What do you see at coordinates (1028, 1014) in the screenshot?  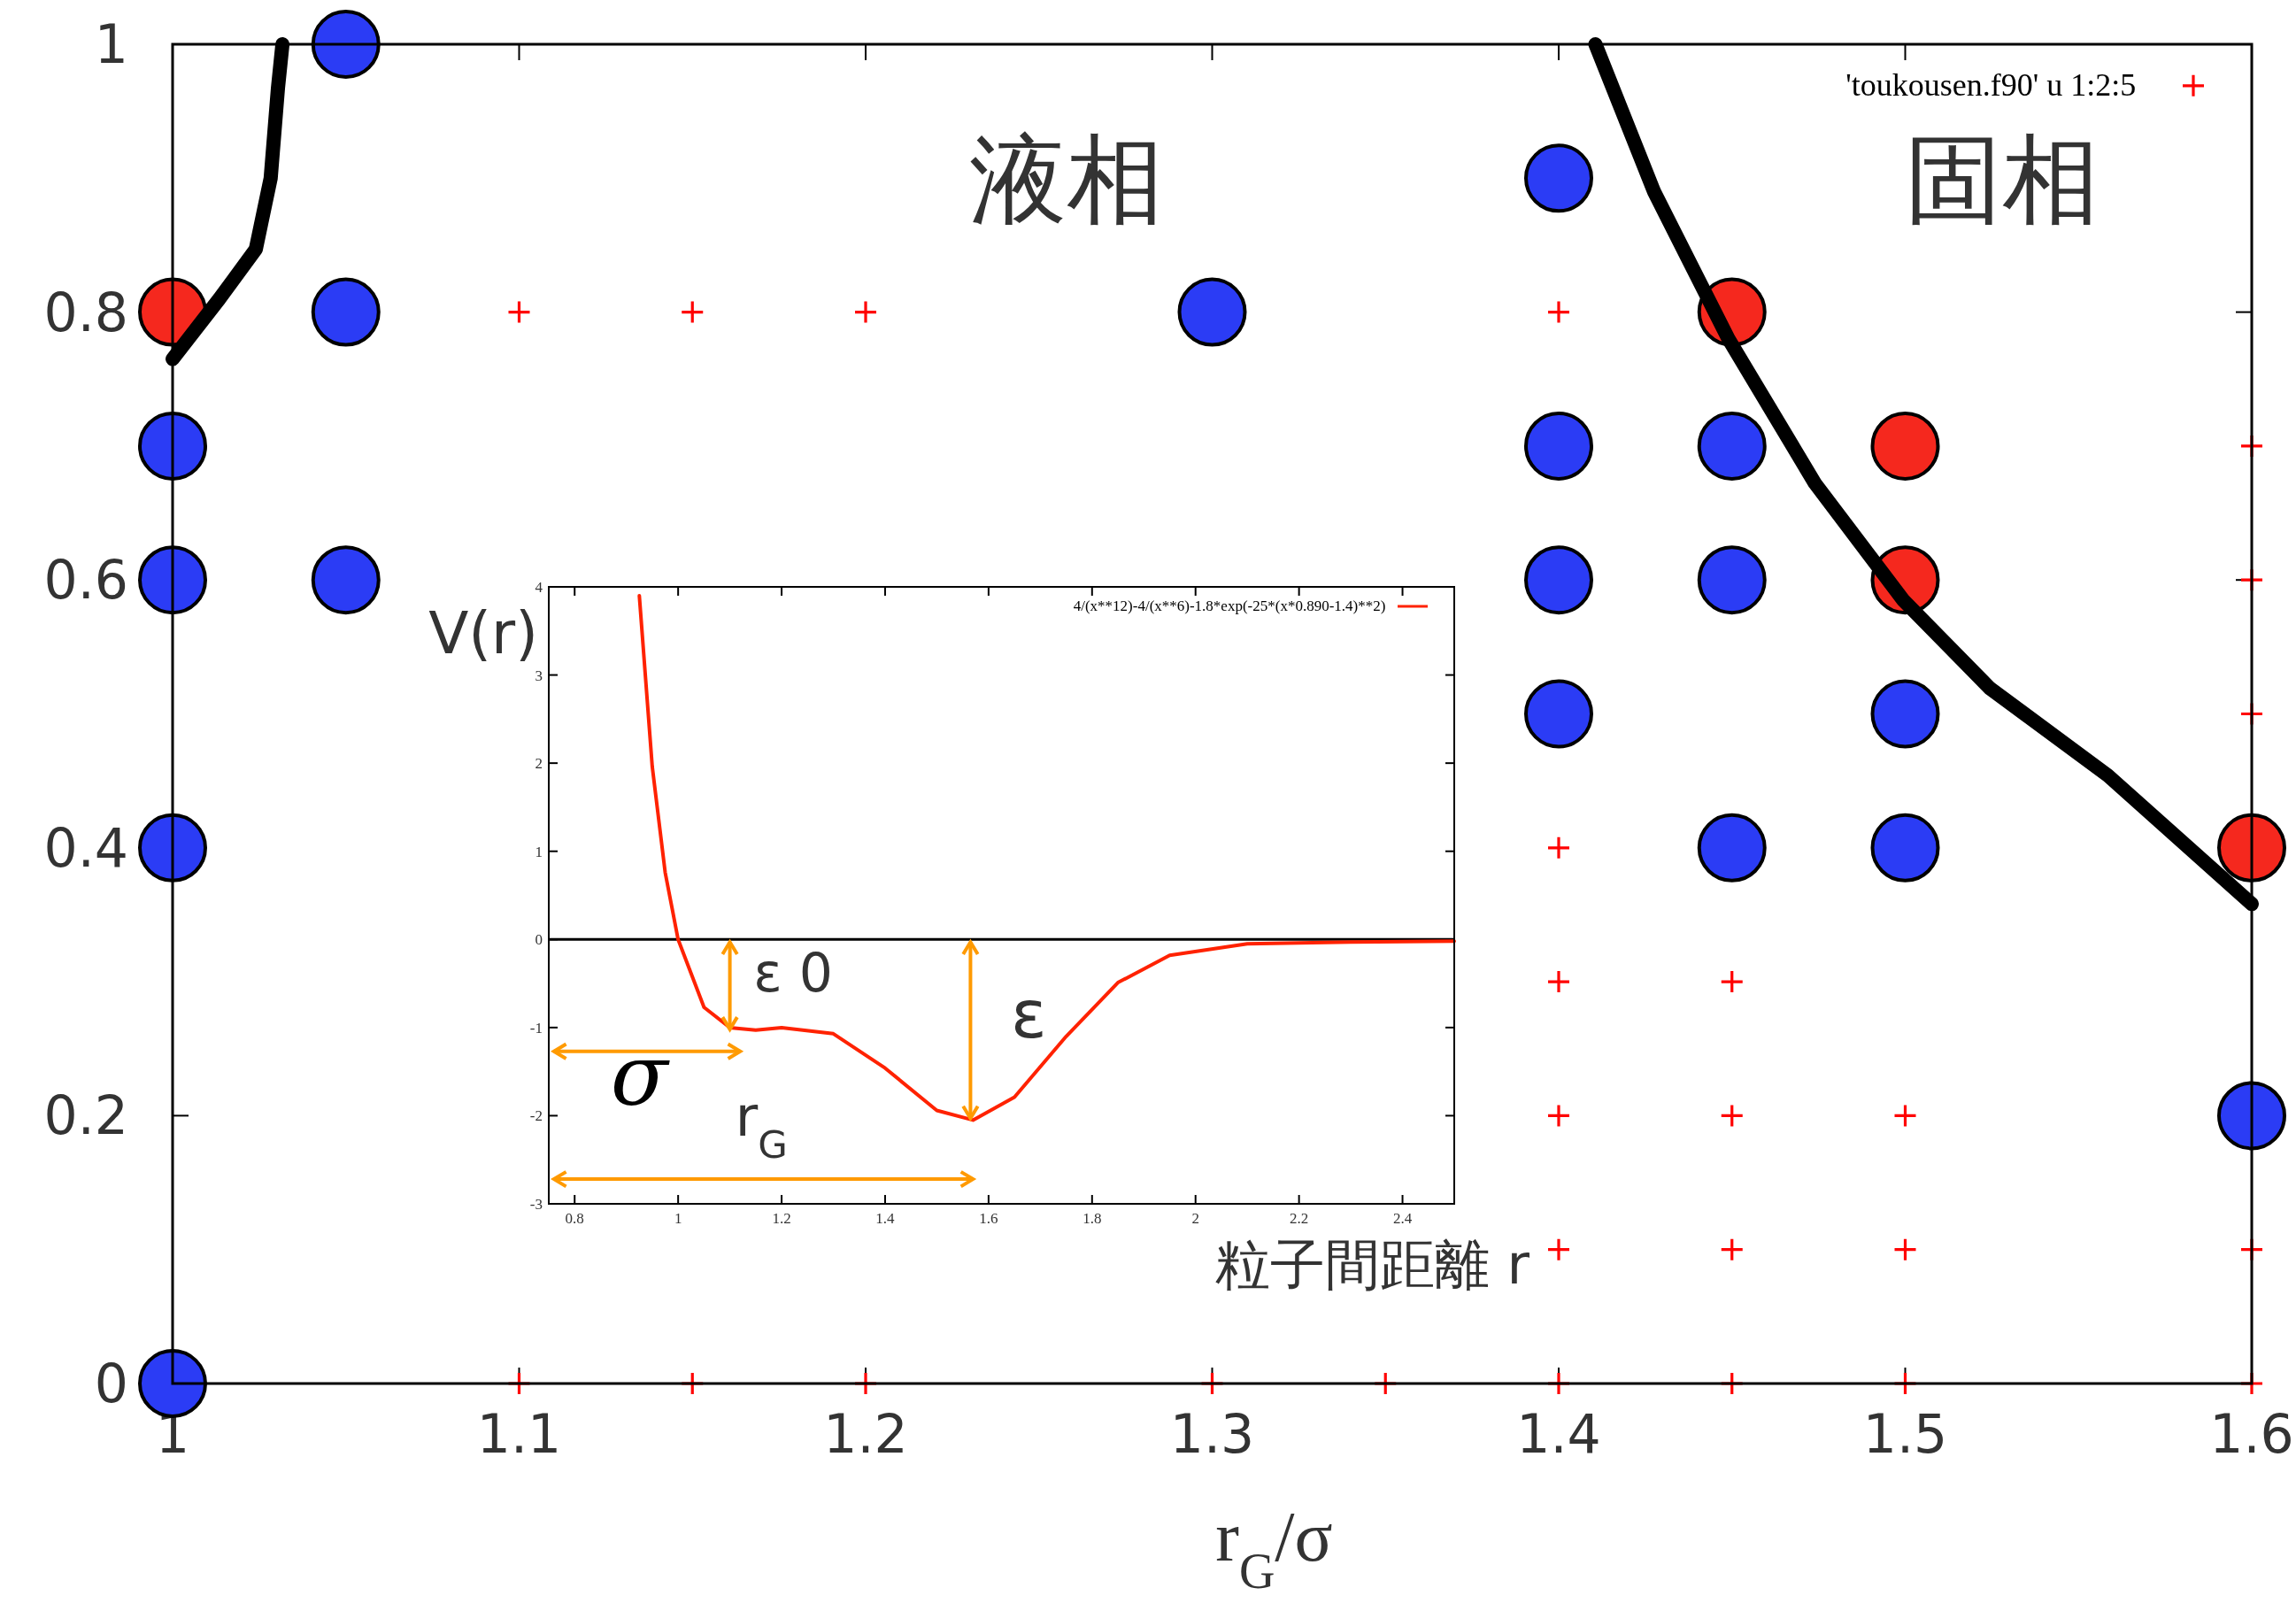 I see `annotation: ε` at bounding box center [1028, 1014].